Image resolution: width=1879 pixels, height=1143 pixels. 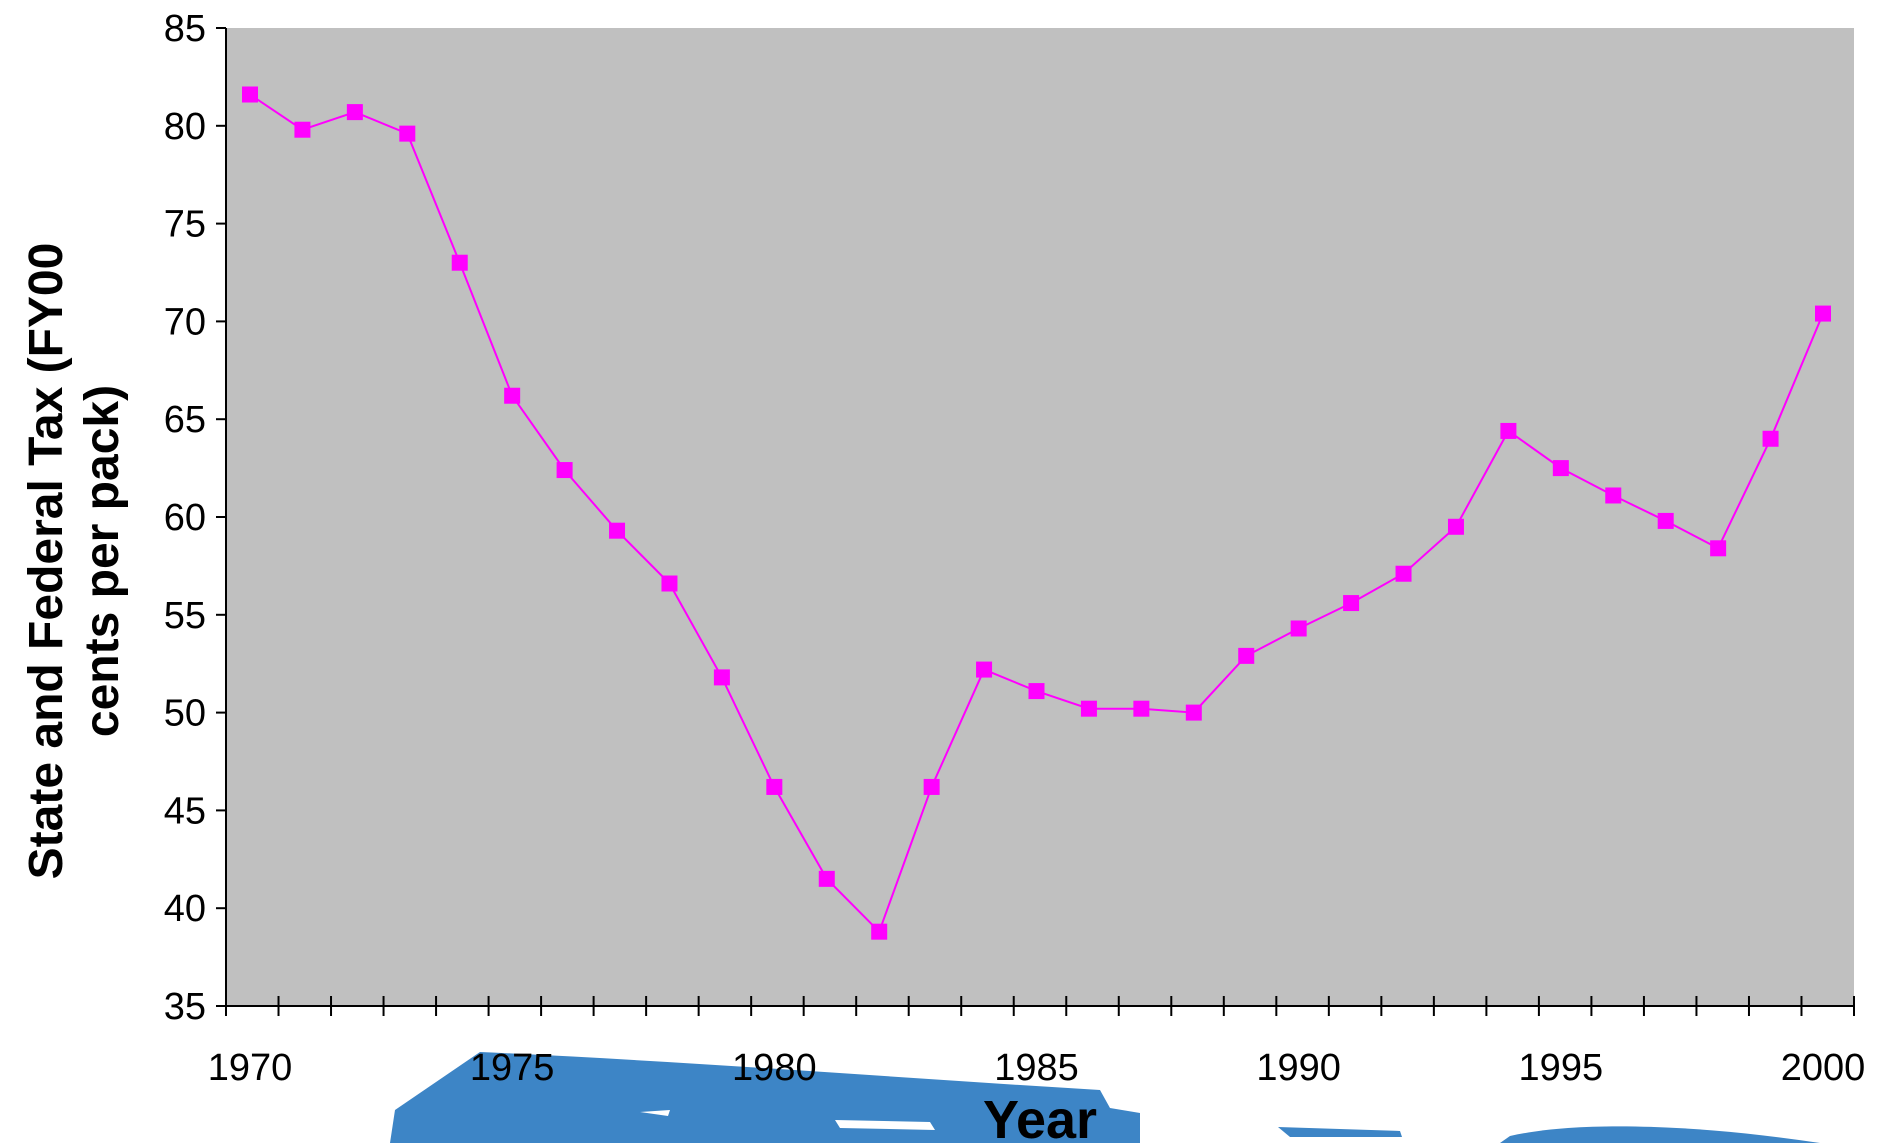 What do you see at coordinates (1298, 628) in the screenshot?
I see `data-point-1990` at bounding box center [1298, 628].